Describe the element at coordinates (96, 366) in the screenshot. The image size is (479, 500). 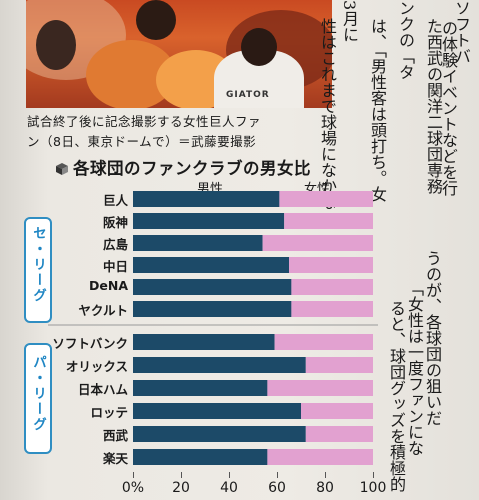
I see `team-label: オリックス` at that location.